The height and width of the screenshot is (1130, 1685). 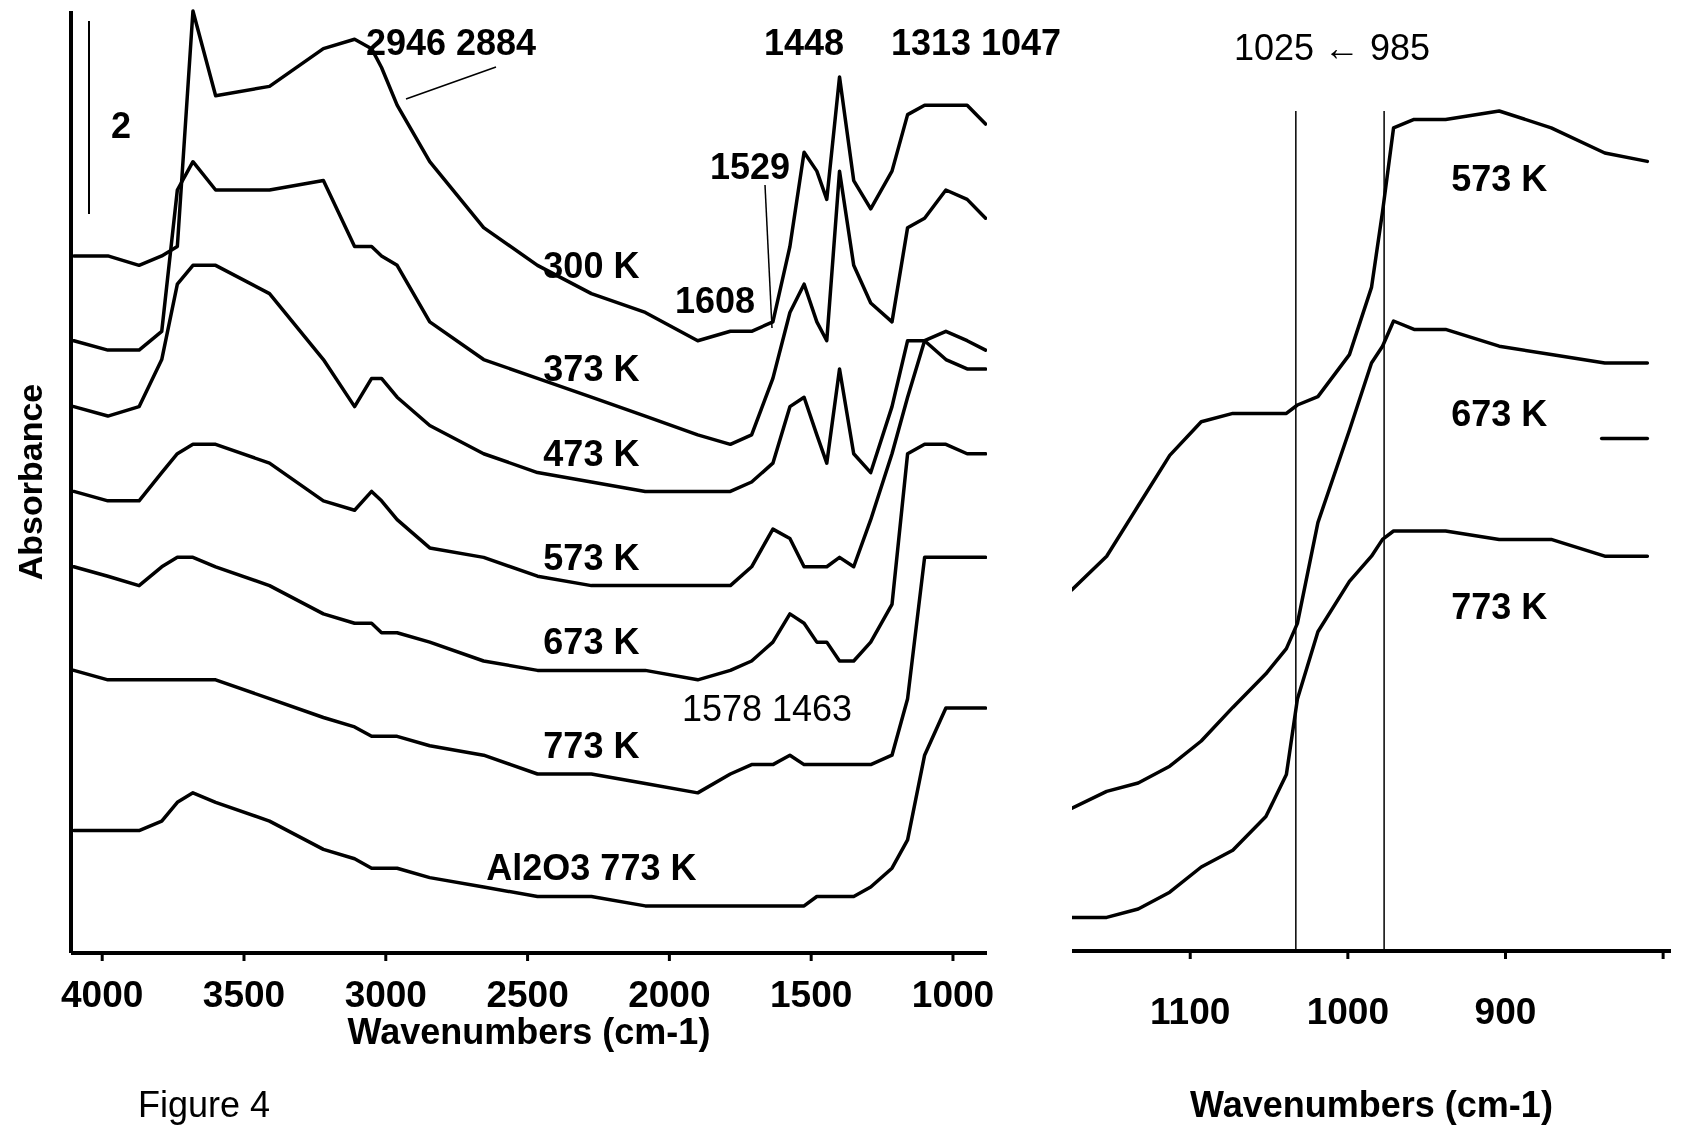 I want to click on y-axis-title: Absorbance, so click(x=30, y=482).